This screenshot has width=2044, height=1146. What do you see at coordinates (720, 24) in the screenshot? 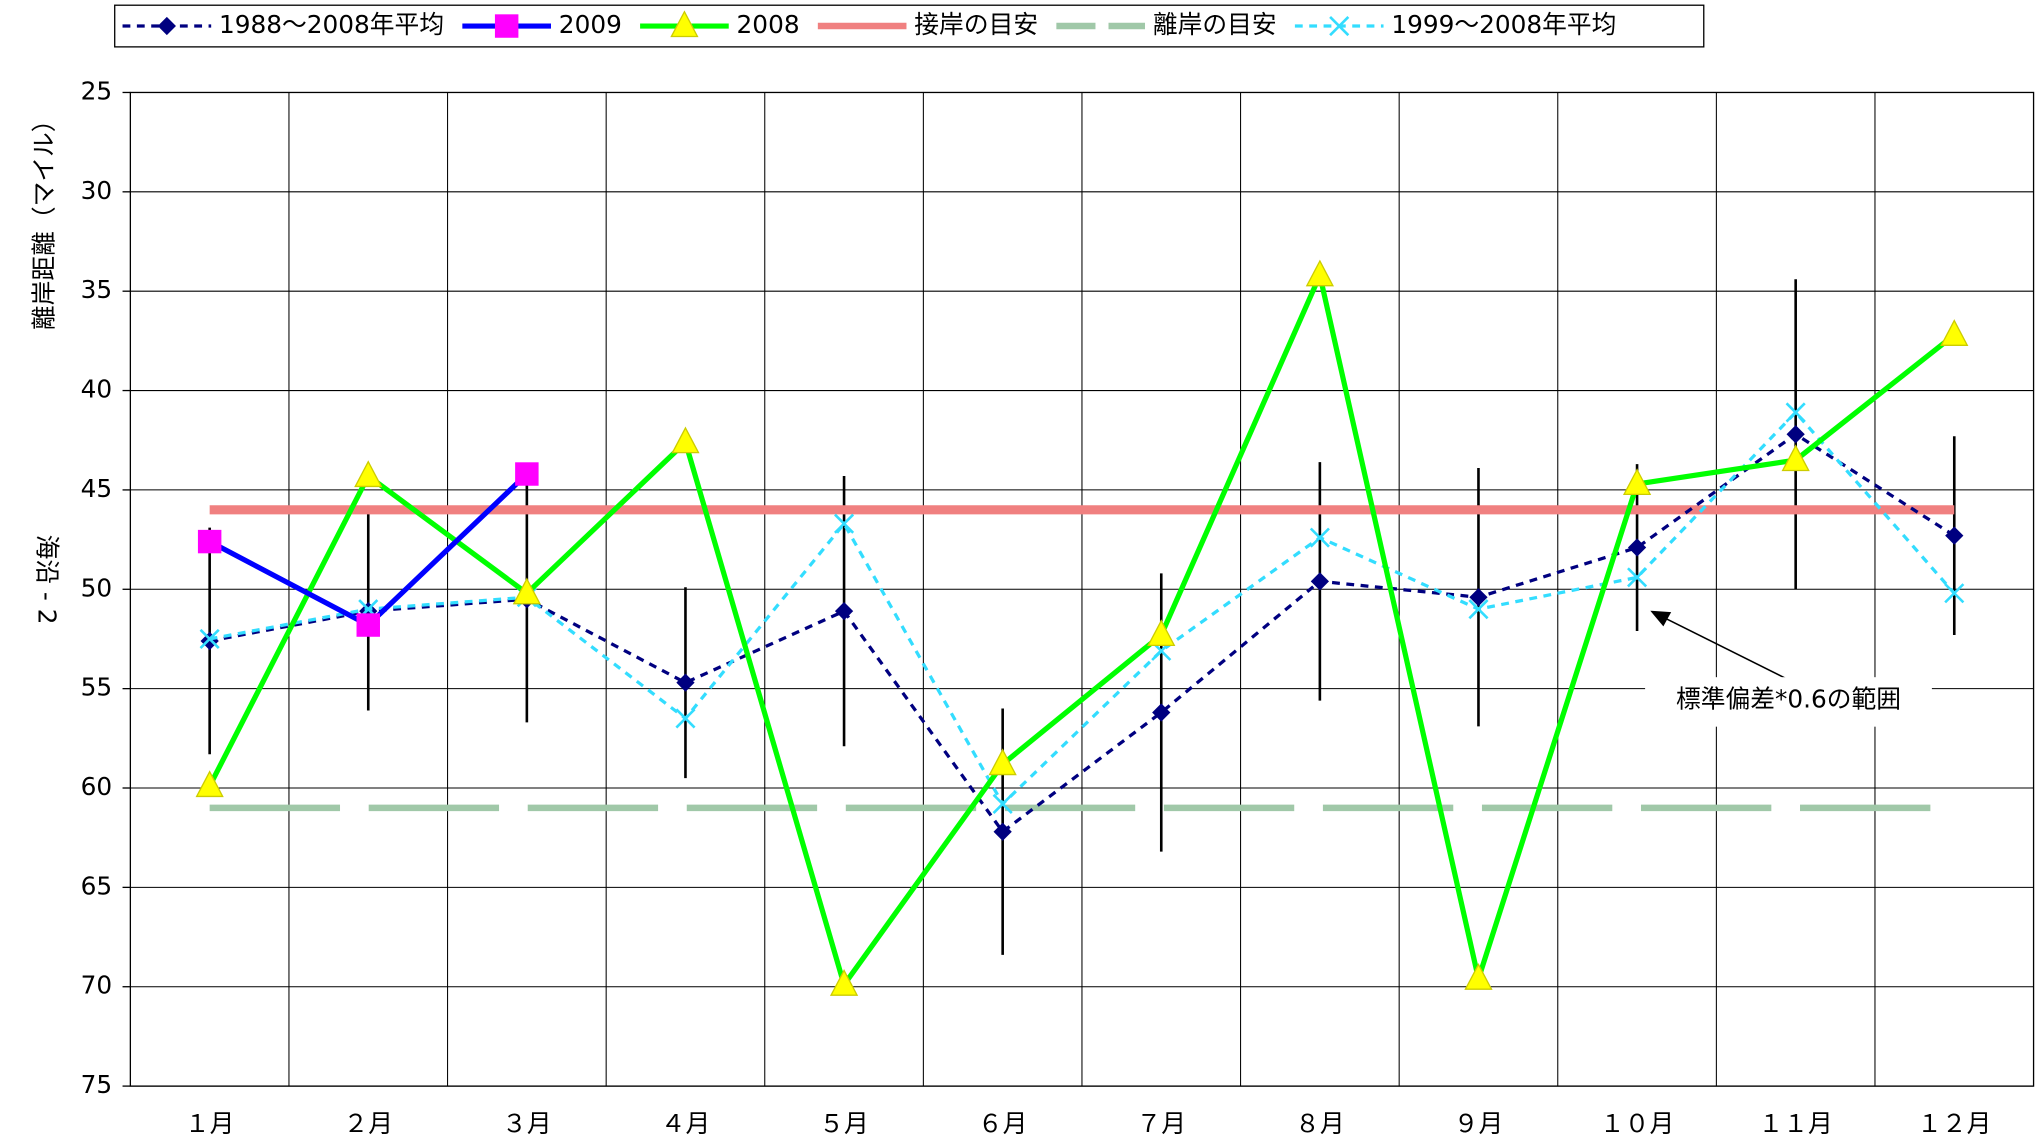
I see `legend-entry: 2008` at bounding box center [720, 24].